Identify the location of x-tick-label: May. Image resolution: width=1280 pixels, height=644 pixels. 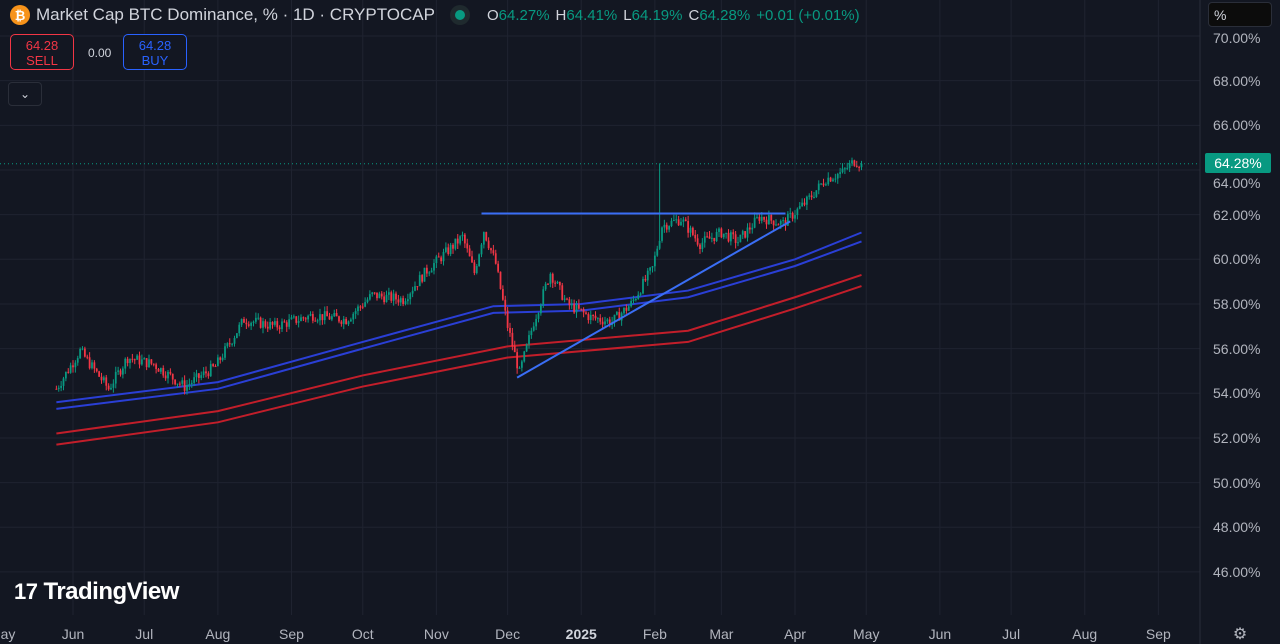
(866, 634).